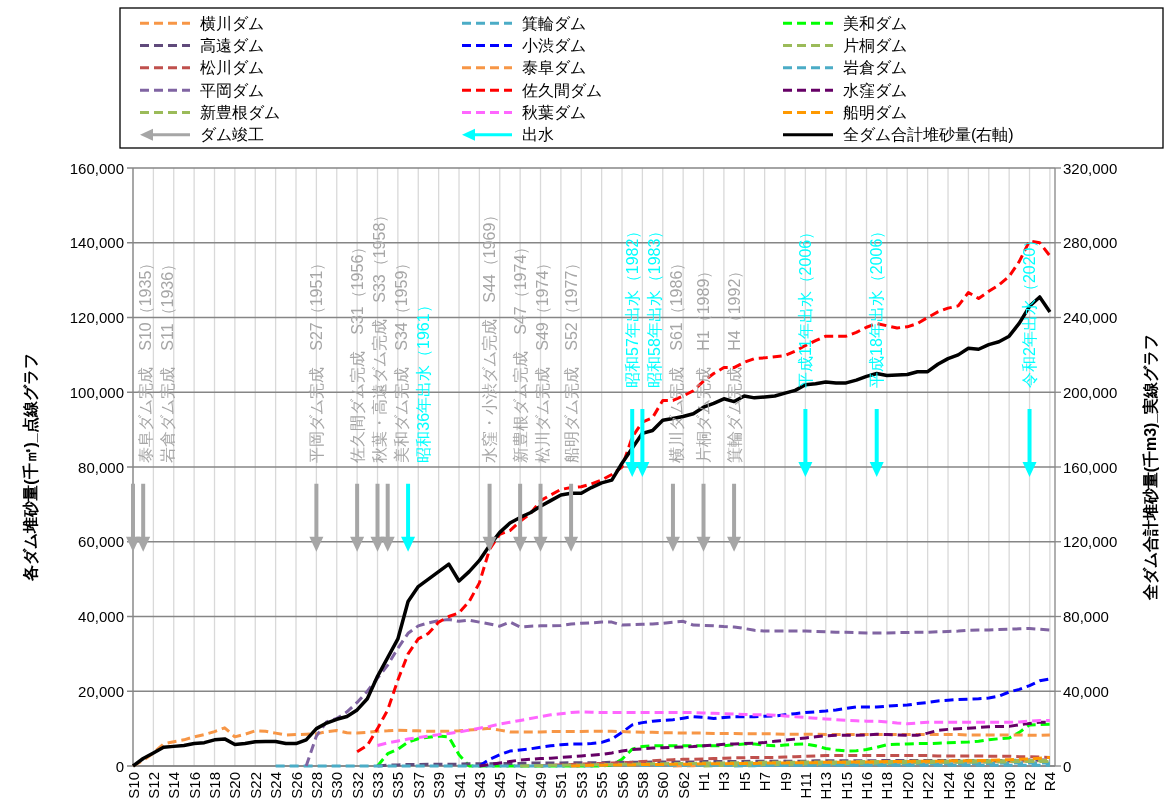  Describe the element at coordinates (276, 785) in the screenshot. I see `x-tick-label: S24` at that location.